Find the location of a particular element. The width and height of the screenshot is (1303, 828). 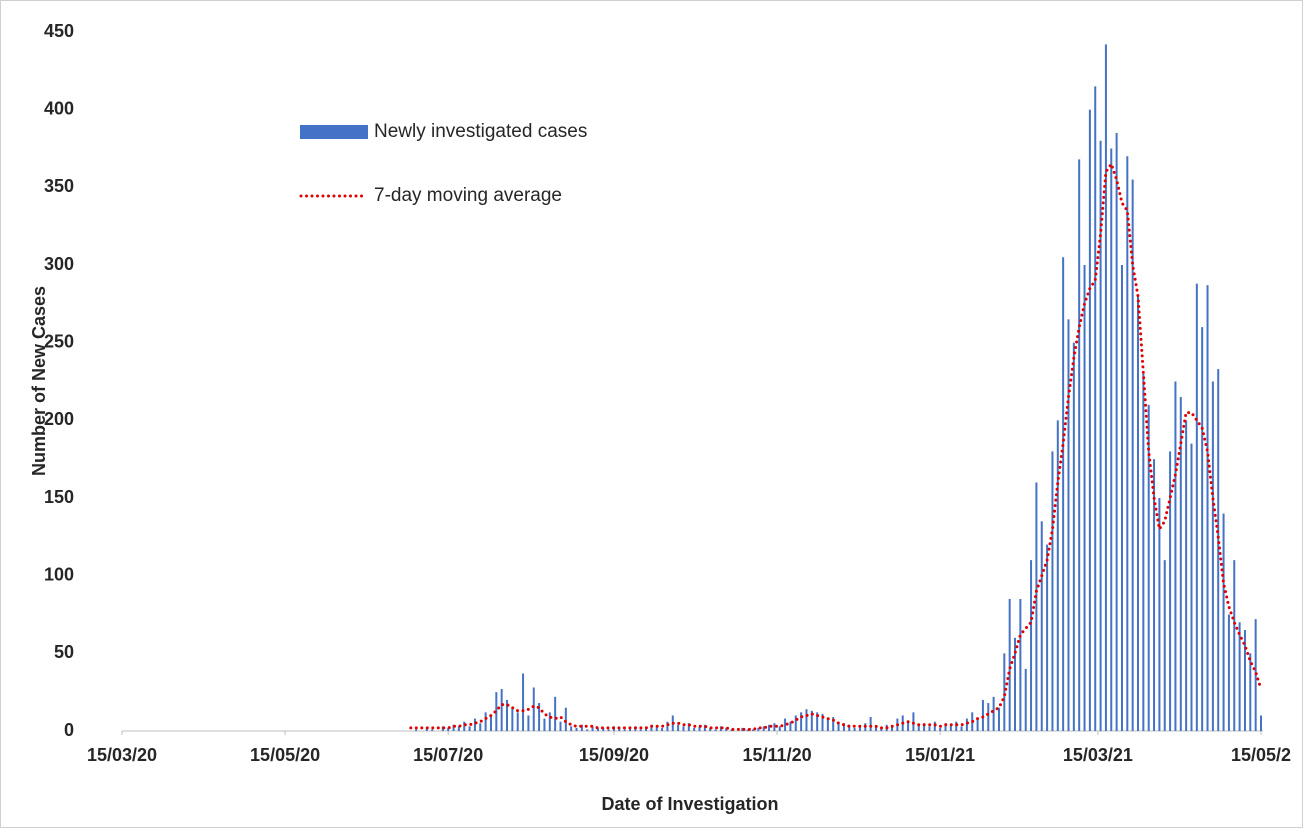

y-tick-label: 400 is located at coordinates (59, 108).